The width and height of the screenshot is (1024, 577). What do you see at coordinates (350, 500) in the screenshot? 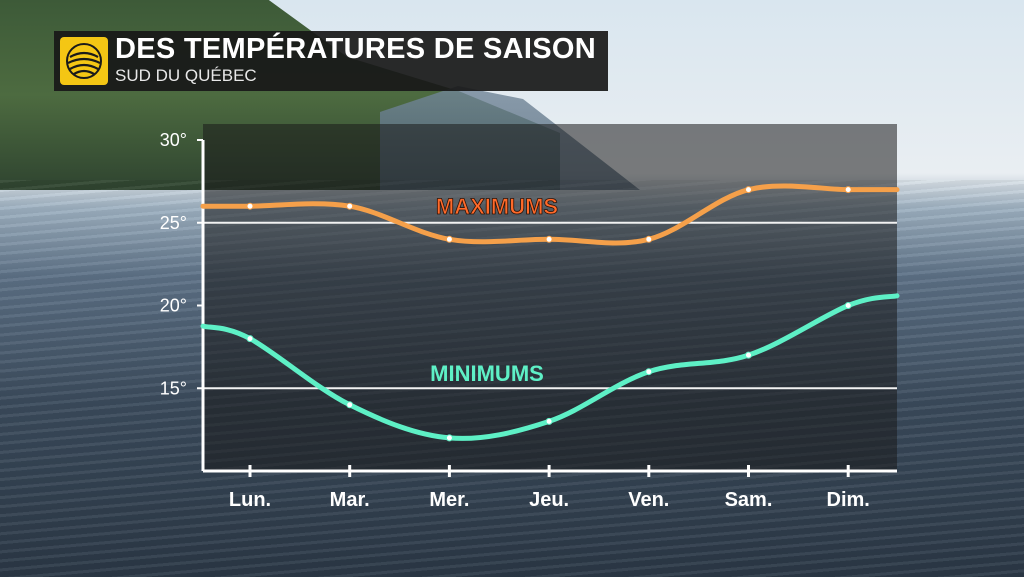
I see `x-tick-label: Mar.` at bounding box center [350, 500].